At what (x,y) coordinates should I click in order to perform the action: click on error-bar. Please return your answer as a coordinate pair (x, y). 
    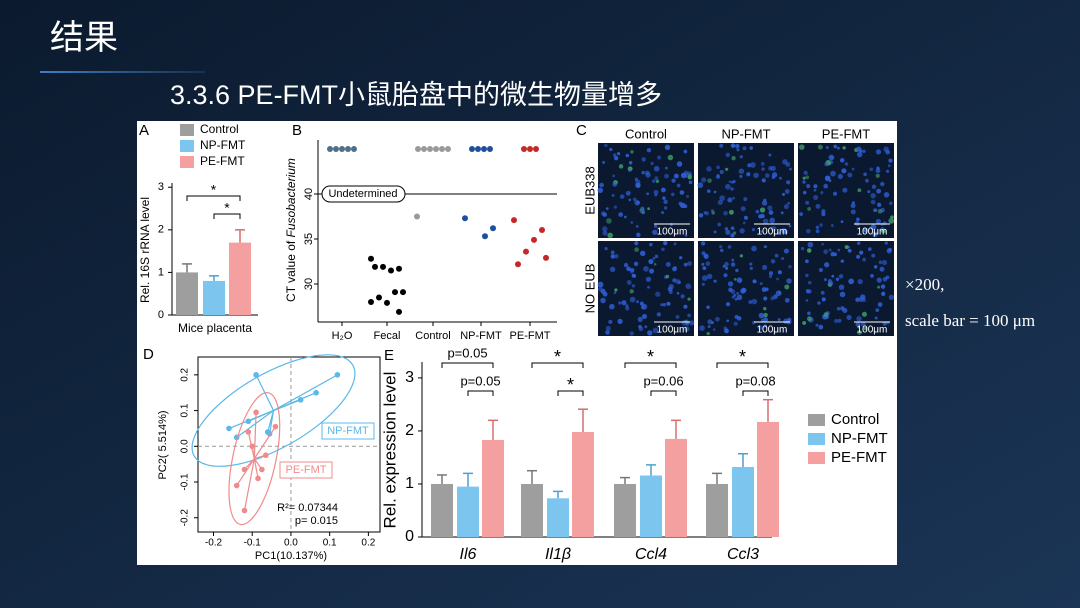
    Looking at the image, I should click on (676, 429).